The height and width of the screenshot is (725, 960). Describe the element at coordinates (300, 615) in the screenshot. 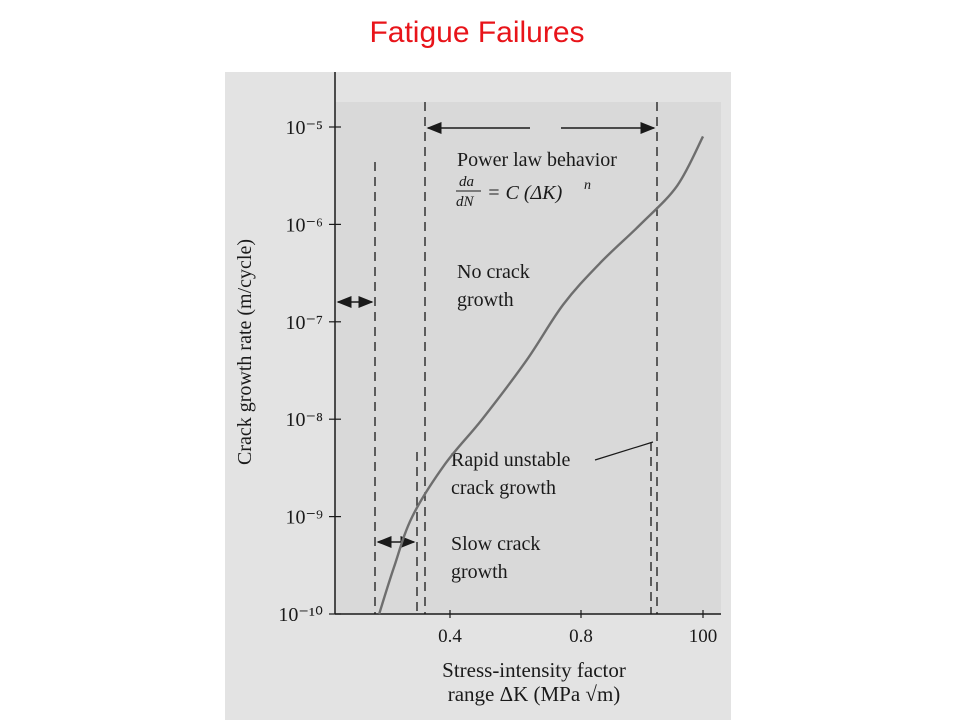

I see `y-tick-label: 10⁻¹⁰` at that location.